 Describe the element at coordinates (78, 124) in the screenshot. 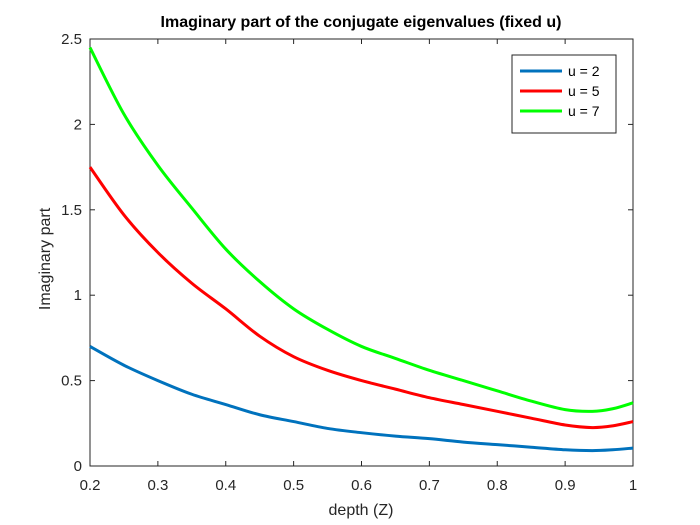

I see `y-tick-label: 2` at that location.